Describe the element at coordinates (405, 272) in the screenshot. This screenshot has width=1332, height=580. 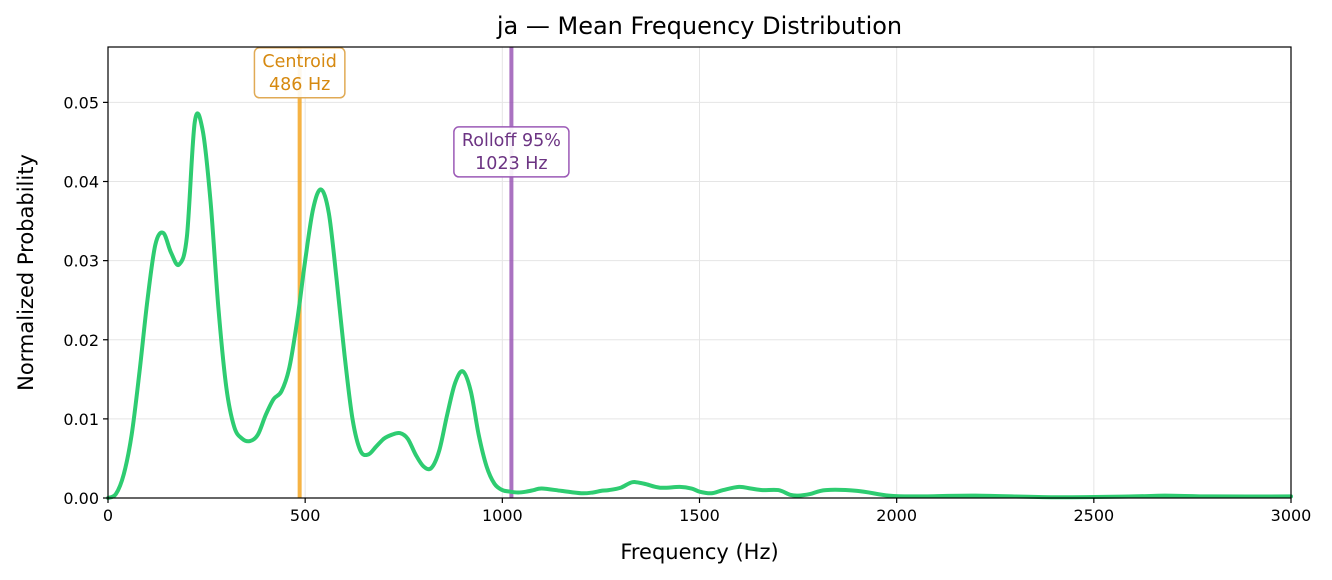
I see `vline-layer` at that location.